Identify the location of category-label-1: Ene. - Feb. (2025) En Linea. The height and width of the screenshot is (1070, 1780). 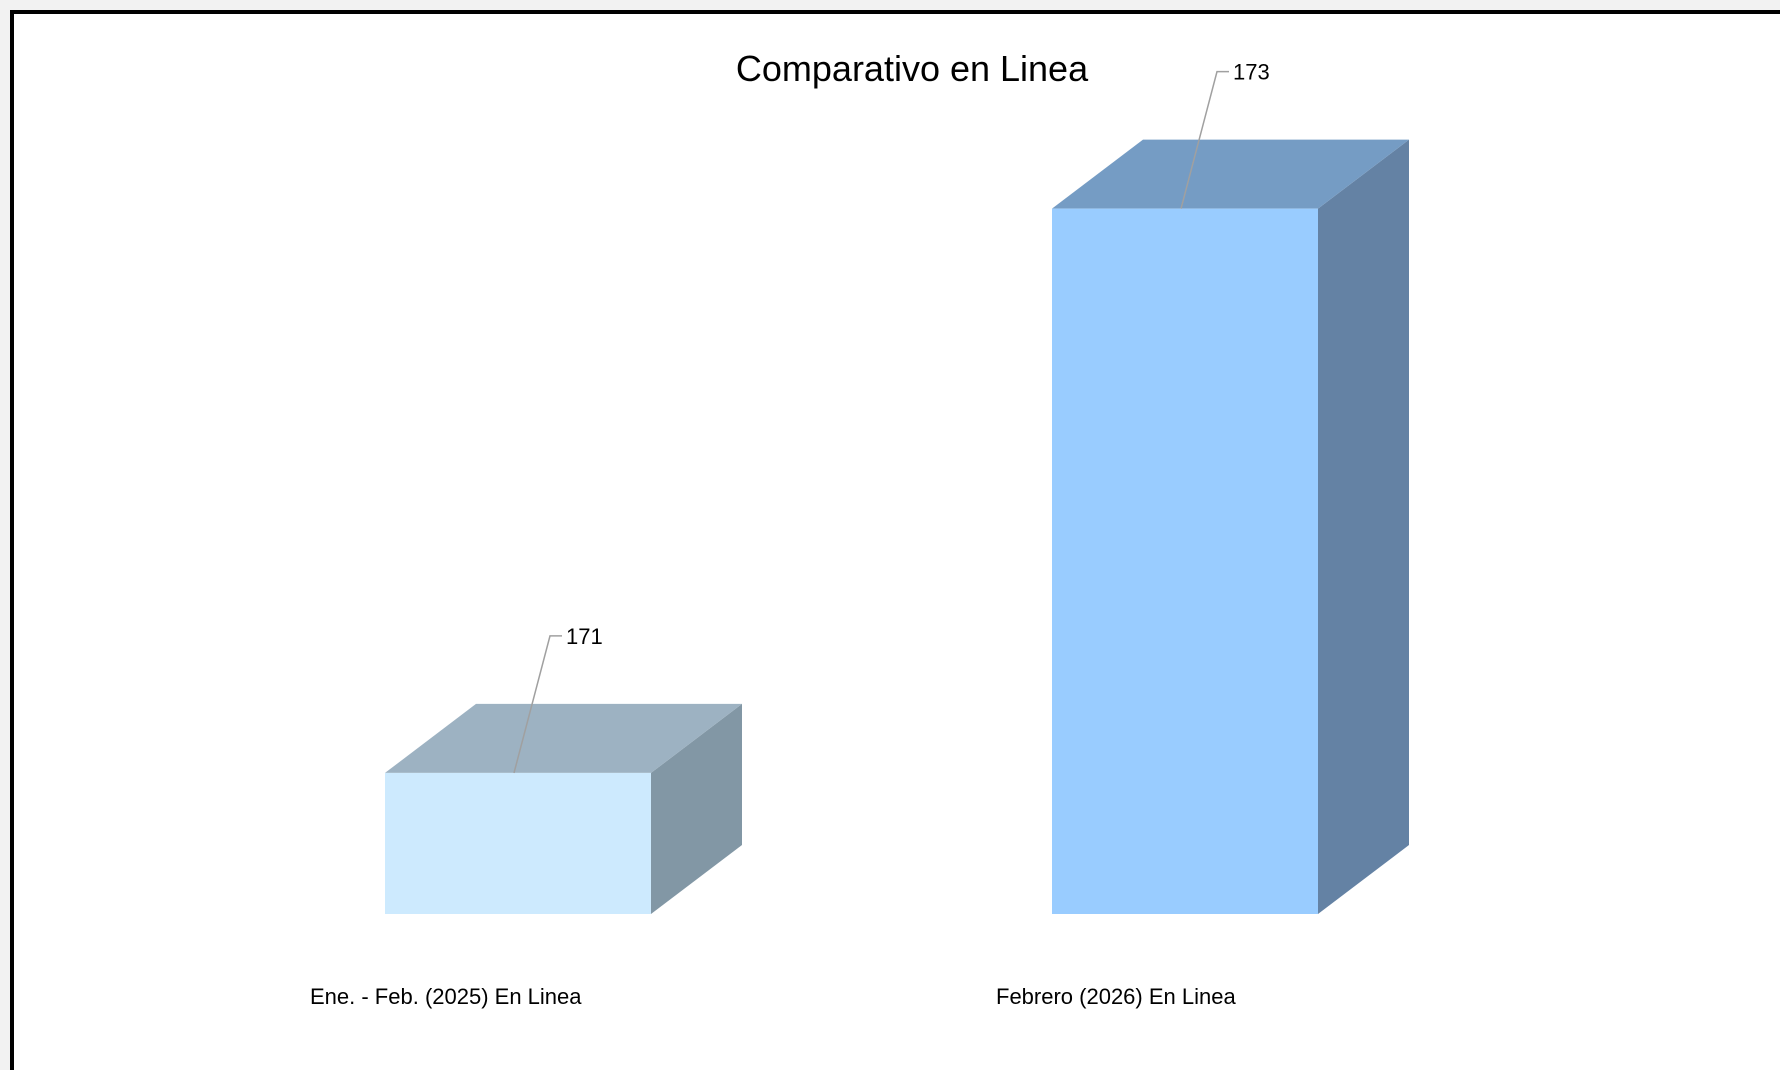
(446, 996).